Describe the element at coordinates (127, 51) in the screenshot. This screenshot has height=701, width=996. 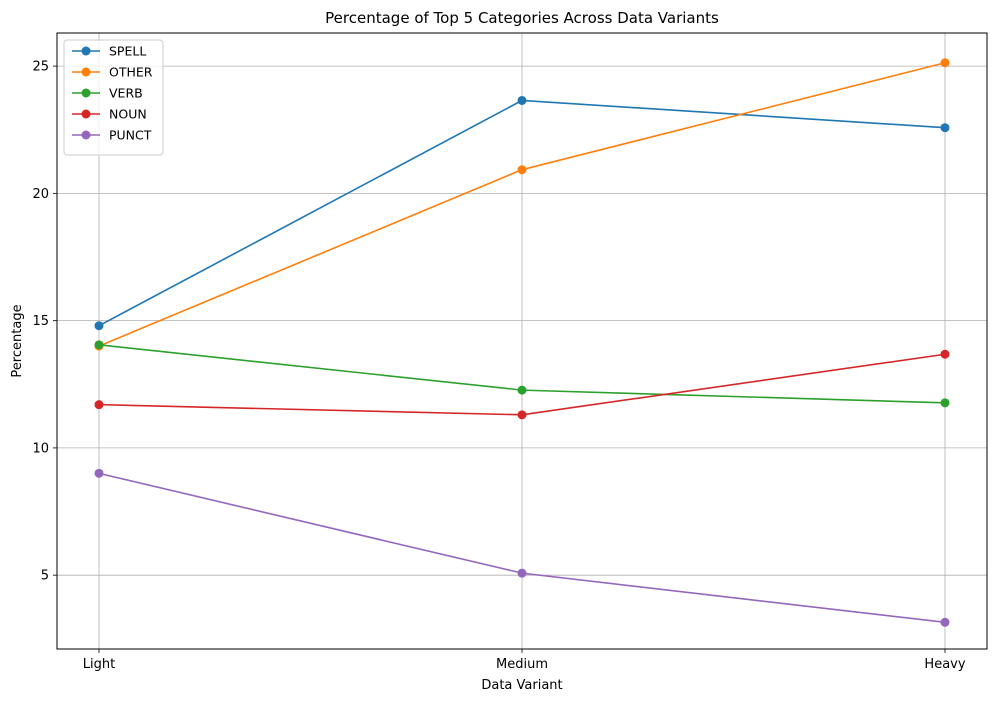
I see `legend-label: SPELL` at that location.